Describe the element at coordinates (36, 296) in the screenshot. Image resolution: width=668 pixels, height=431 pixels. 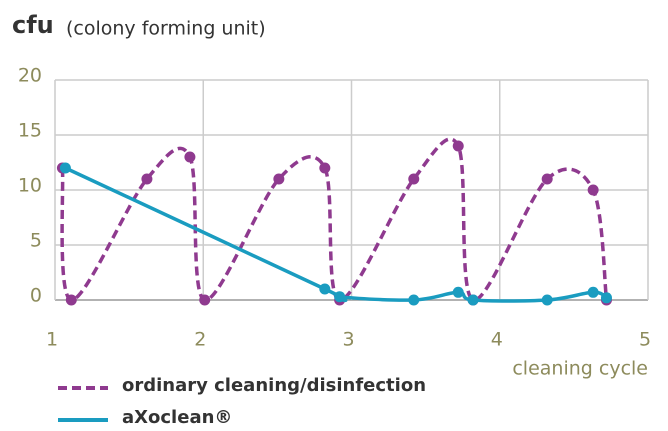
I see `y-tick-label: 0` at that location.